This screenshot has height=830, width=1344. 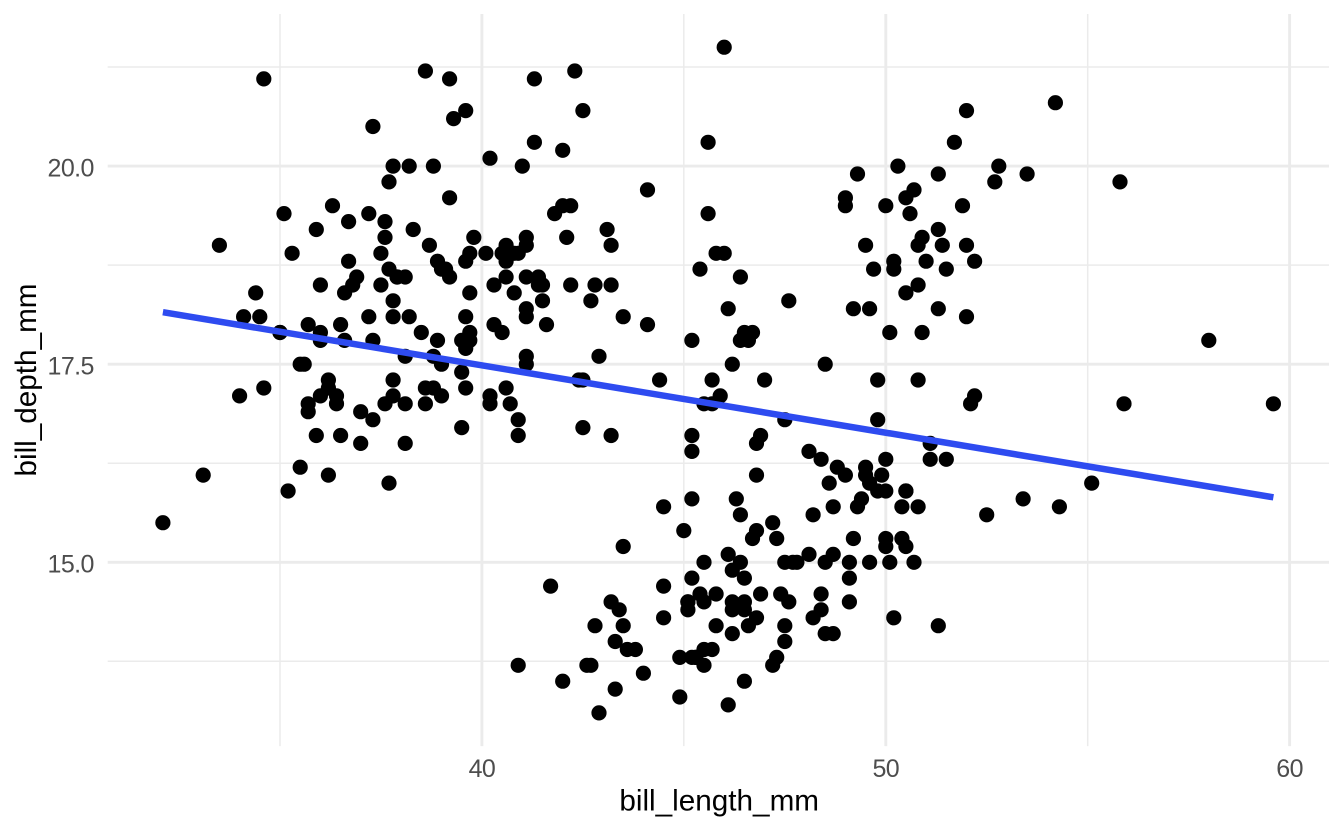 What do you see at coordinates (1289, 769) in the screenshot?
I see `svg-text: 60` at bounding box center [1289, 769].